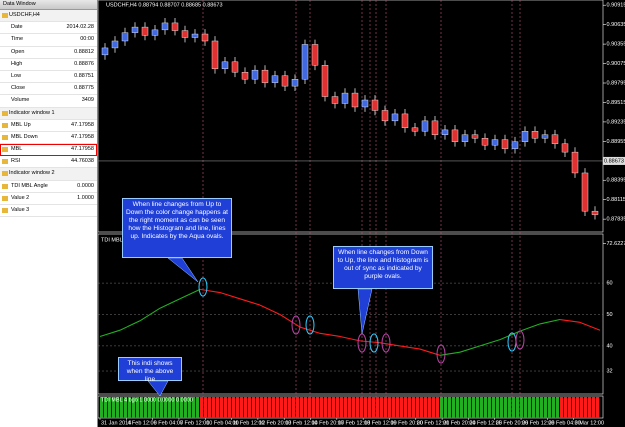 The image size is (625, 427). I want to click on data-row: Close 0.88775, so click(48, 89).